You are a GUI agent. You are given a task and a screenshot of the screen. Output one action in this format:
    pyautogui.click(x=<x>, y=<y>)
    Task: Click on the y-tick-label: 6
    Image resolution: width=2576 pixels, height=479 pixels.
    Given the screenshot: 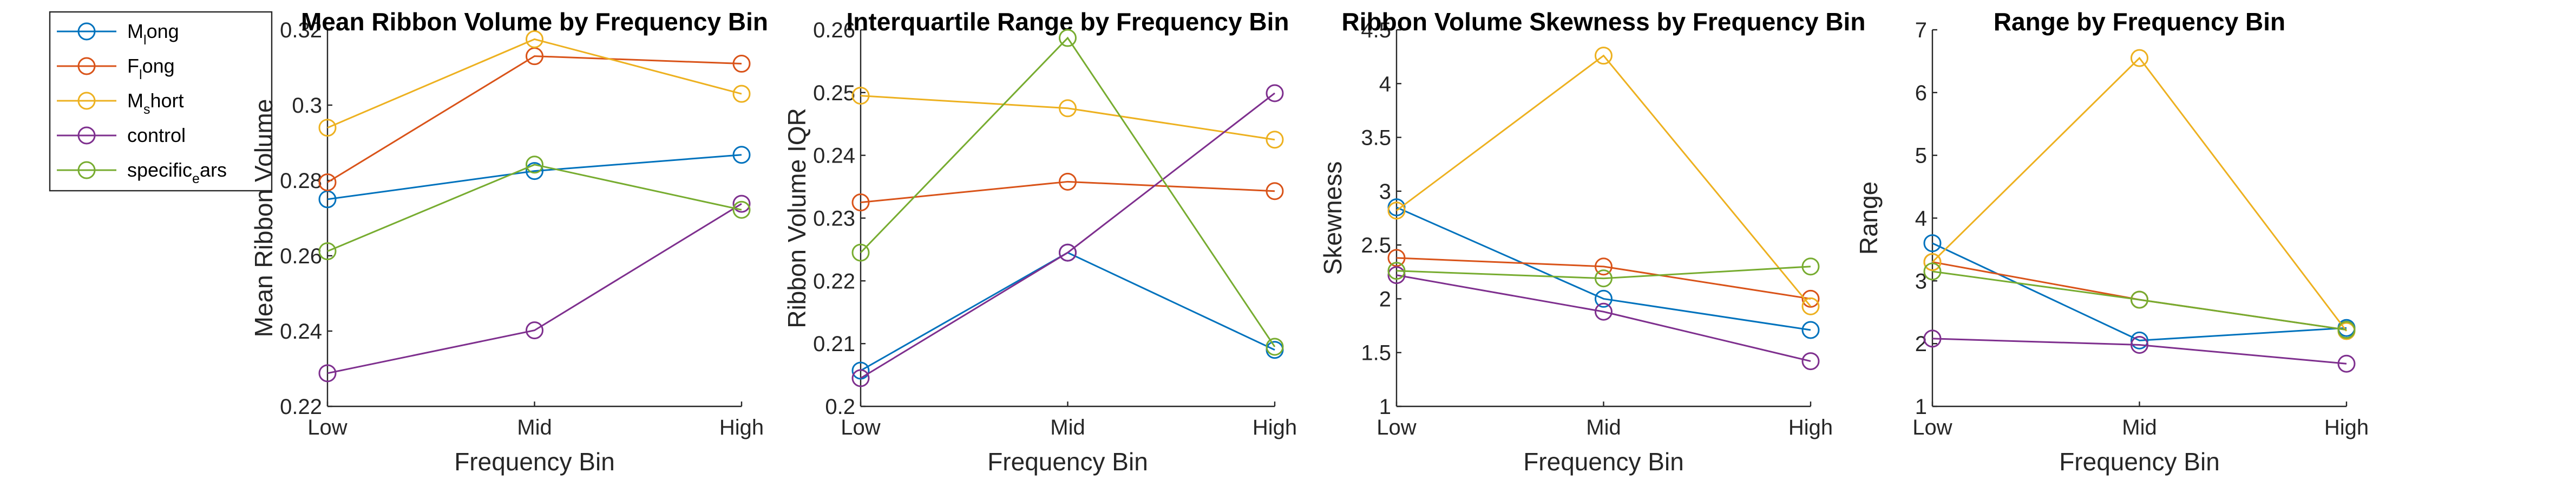 What is the action you would take?
    pyautogui.click(x=1921, y=93)
    